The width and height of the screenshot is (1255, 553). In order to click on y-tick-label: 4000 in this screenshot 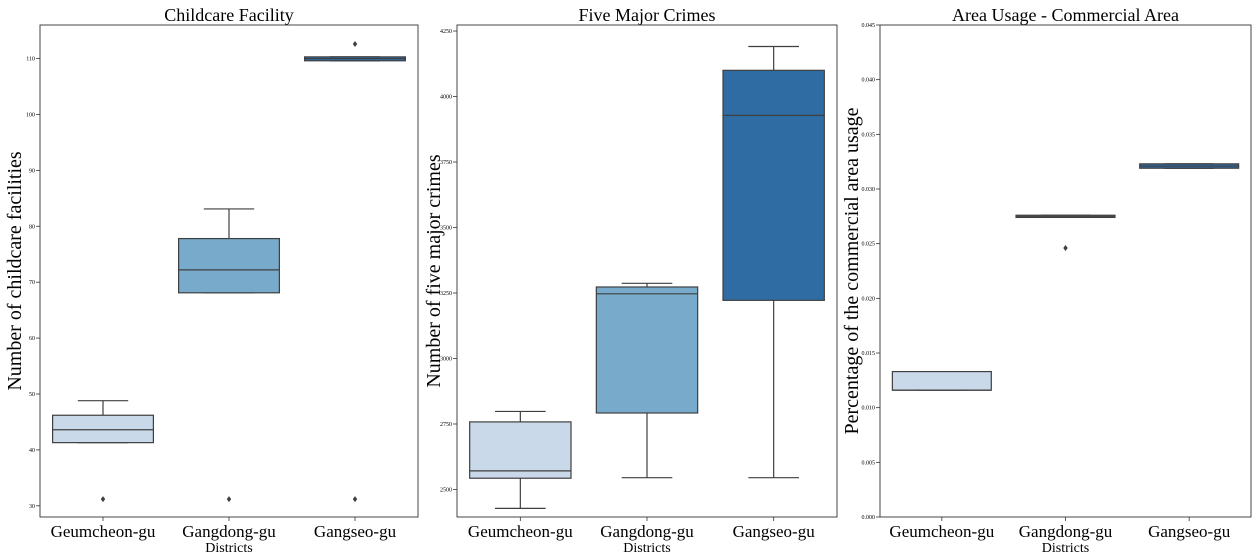, I will do `click(446, 98)`.